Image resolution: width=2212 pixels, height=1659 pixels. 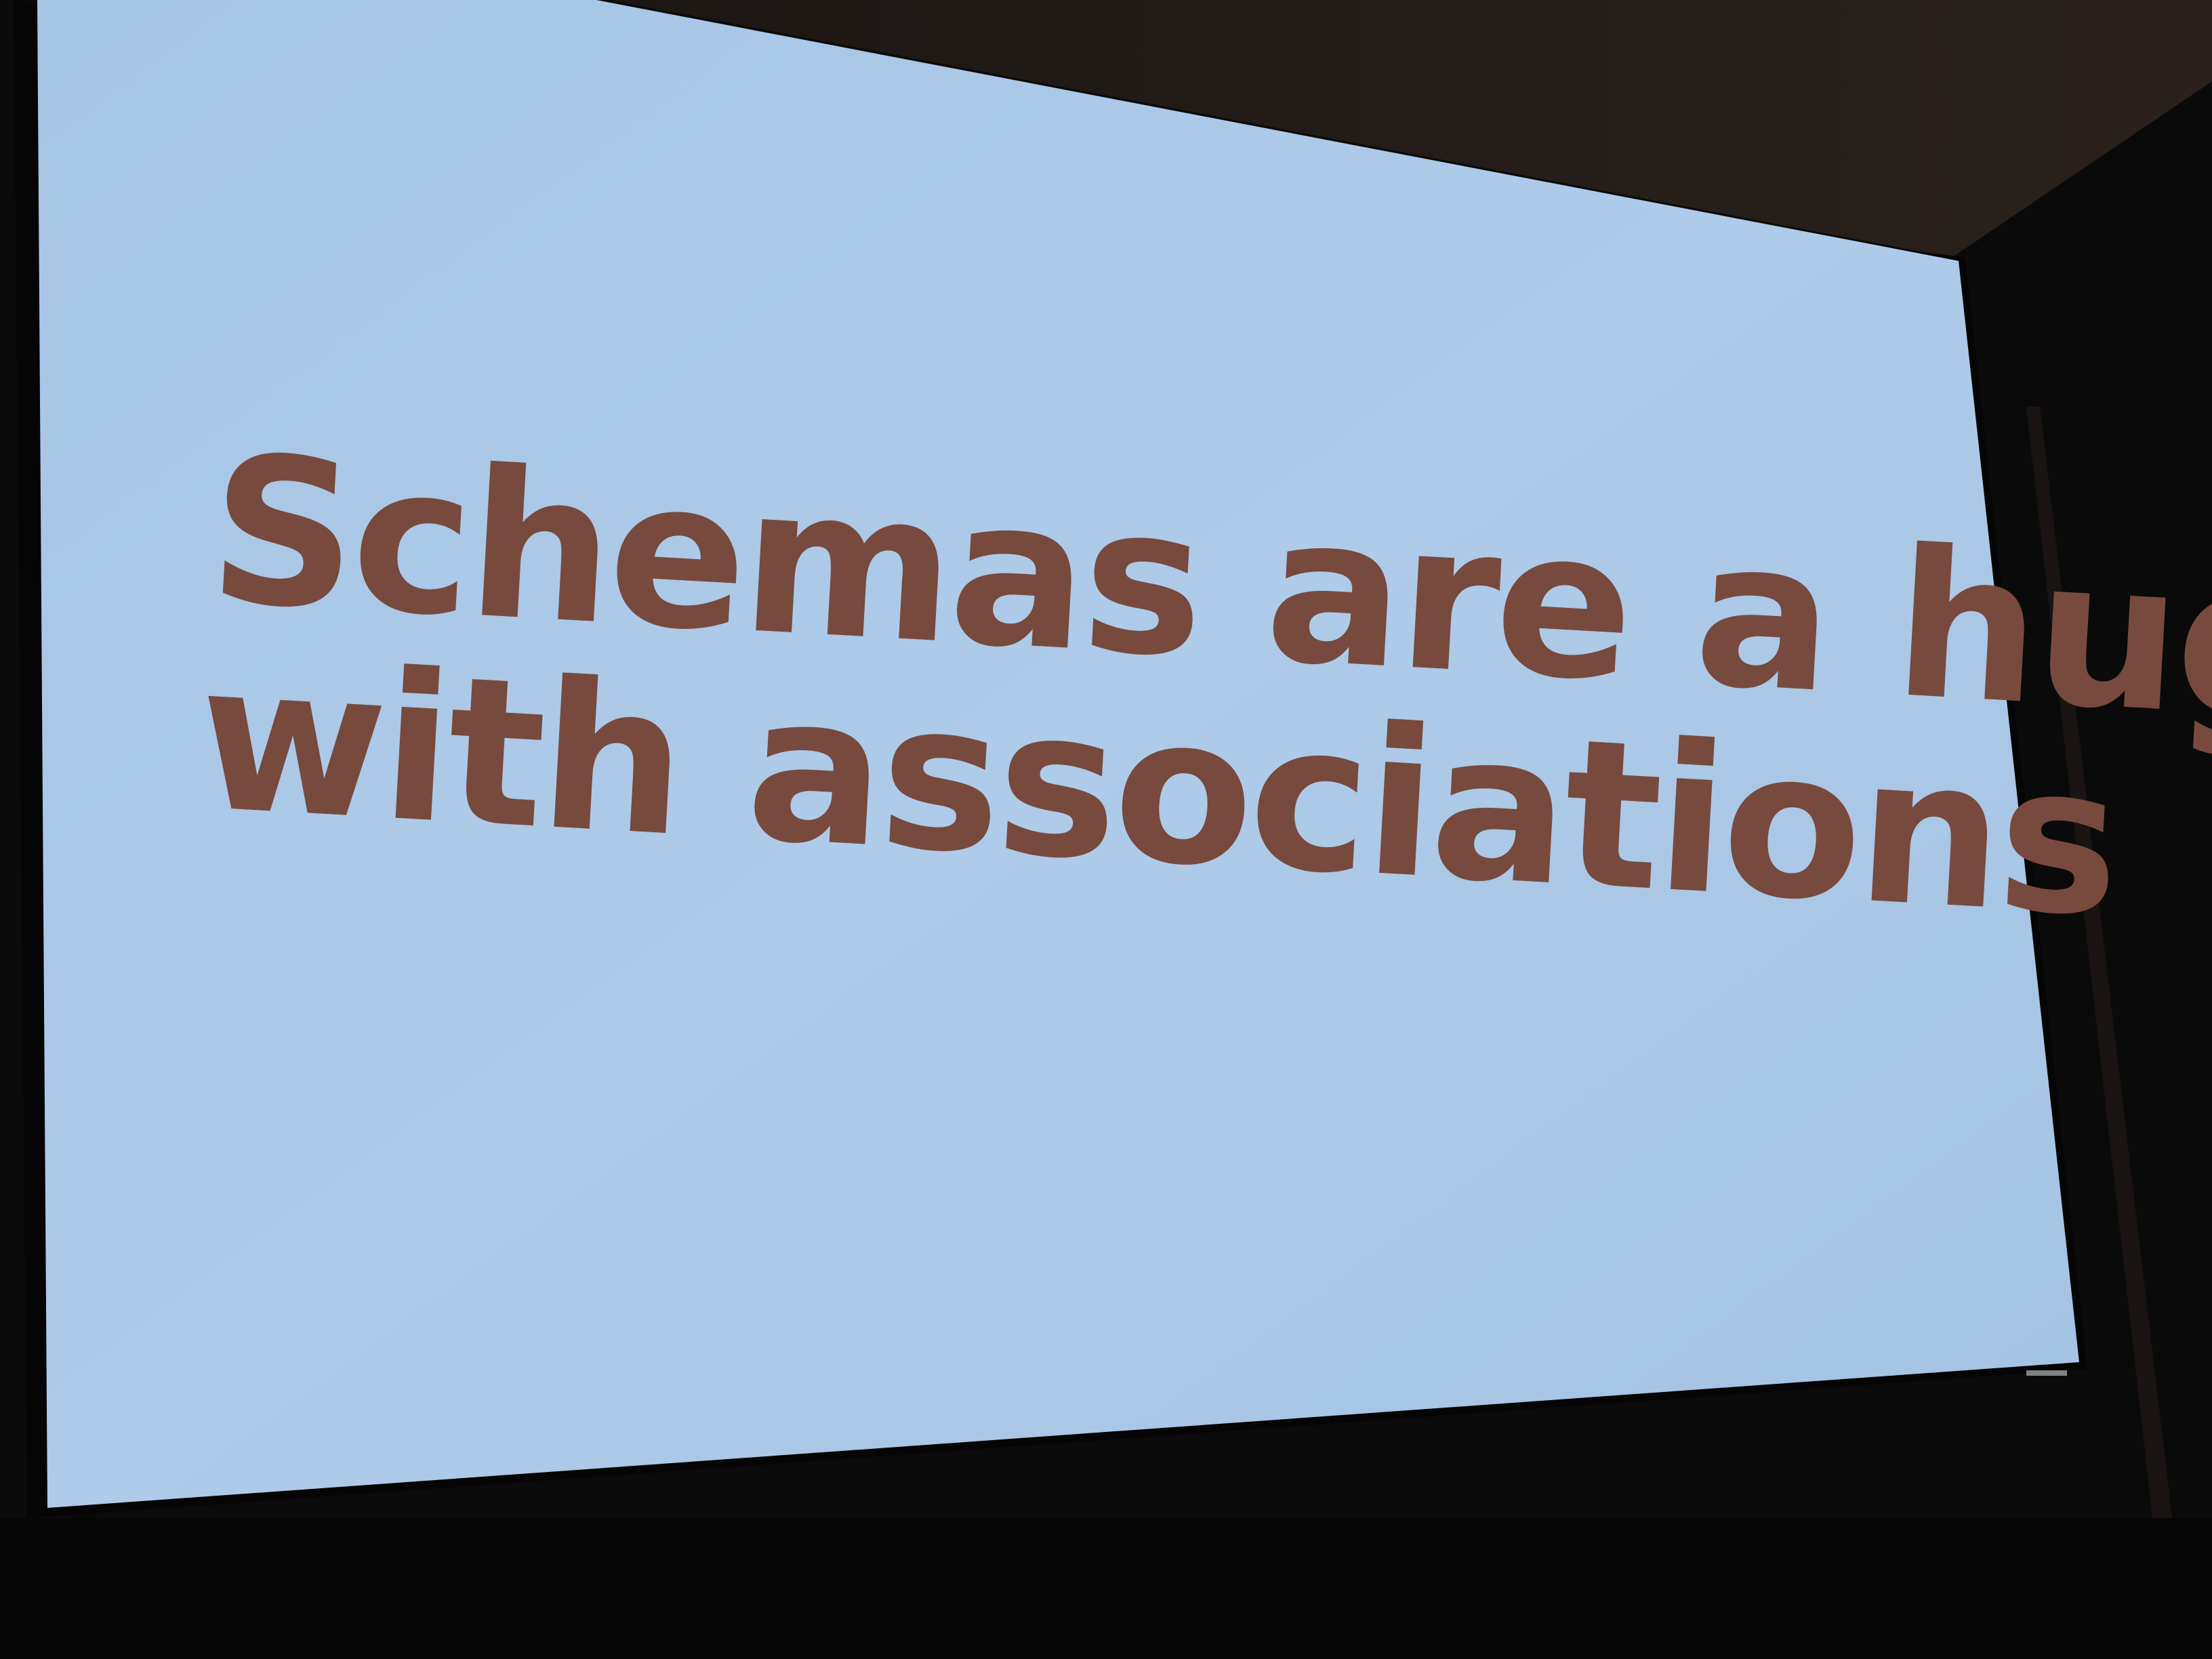 I want to click on wall-top-right, so click(x=1411, y=129).